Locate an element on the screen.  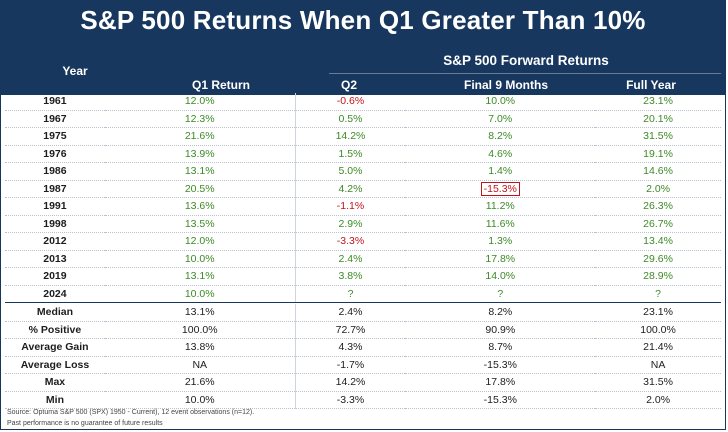
final-9-months-cell: 4.6% is located at coordinates (500, 153).